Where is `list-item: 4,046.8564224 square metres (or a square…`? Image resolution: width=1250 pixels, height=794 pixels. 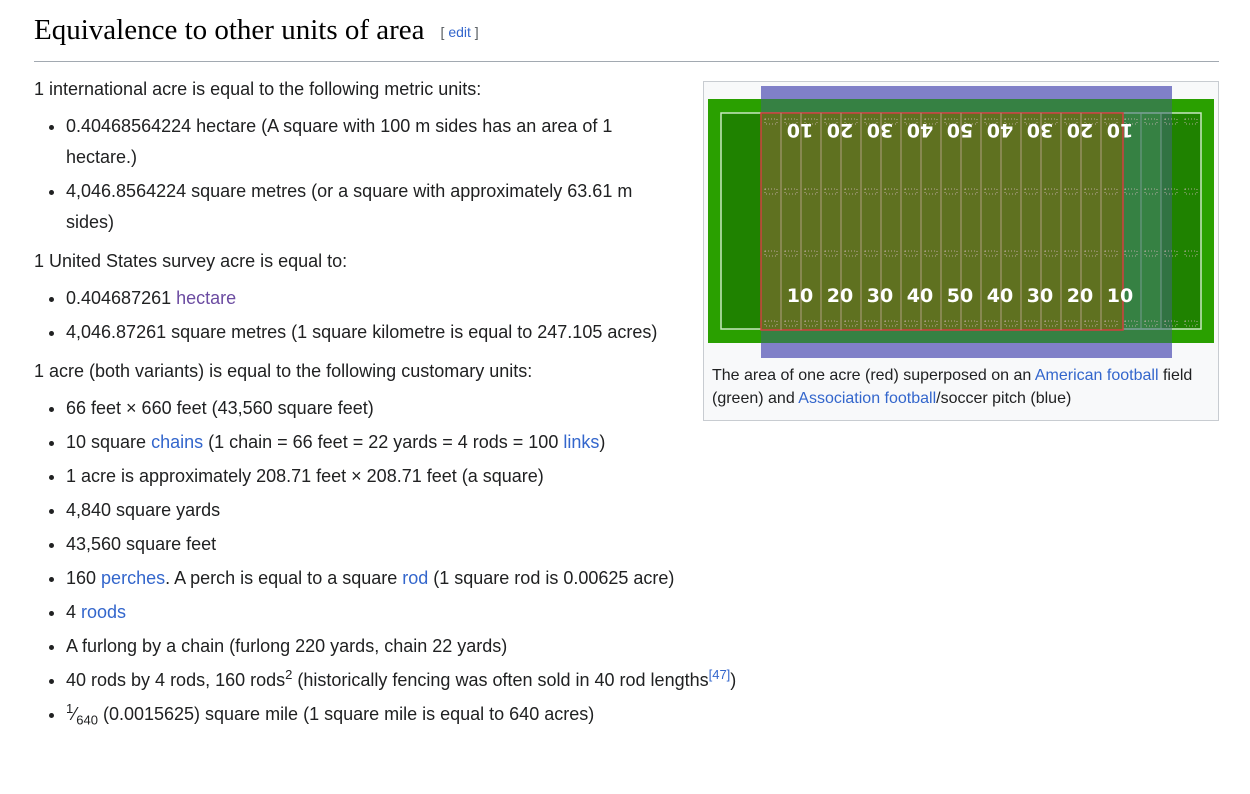
list-item: 4,046.8564224 square metres (or a square… is located at coordinates (375, 207).